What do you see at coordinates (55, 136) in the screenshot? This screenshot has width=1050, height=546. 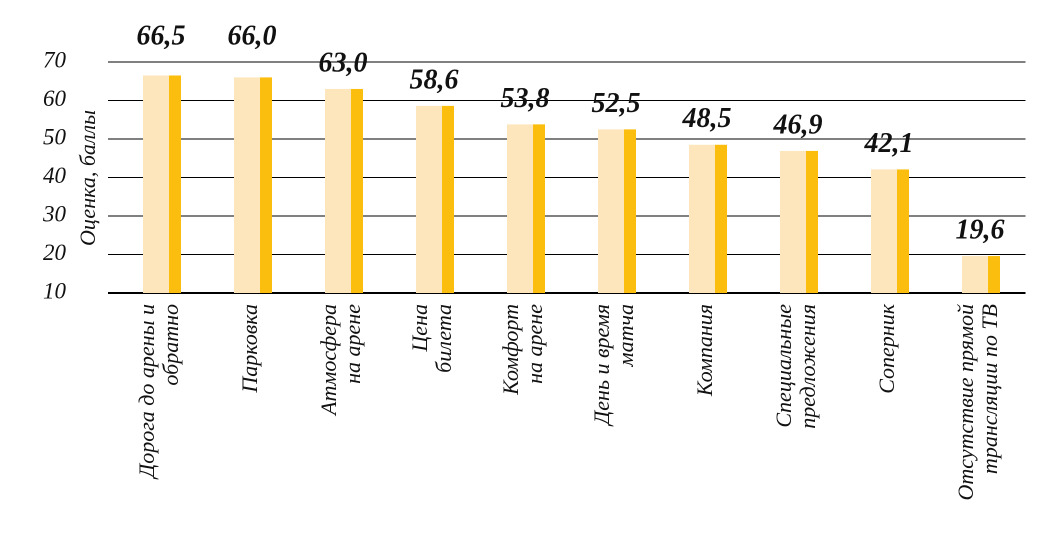 I see `y-tick-label: 50` at bounding box center [55, 136].